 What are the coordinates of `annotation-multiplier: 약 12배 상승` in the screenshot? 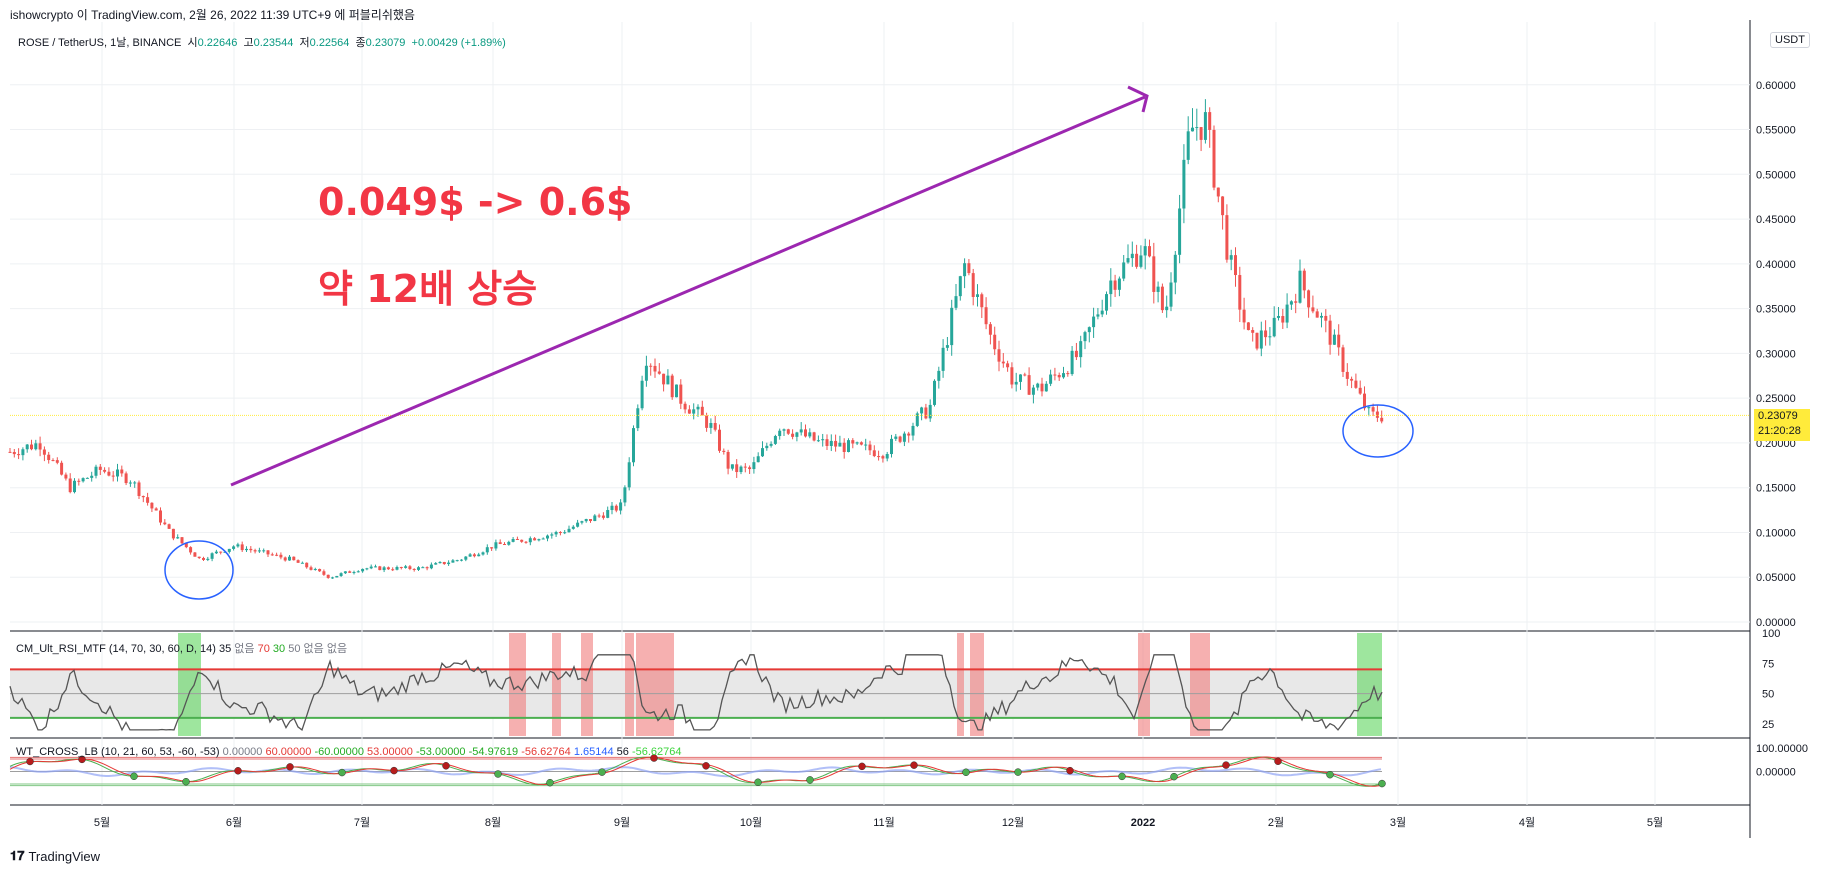 It's located at (428, 289).